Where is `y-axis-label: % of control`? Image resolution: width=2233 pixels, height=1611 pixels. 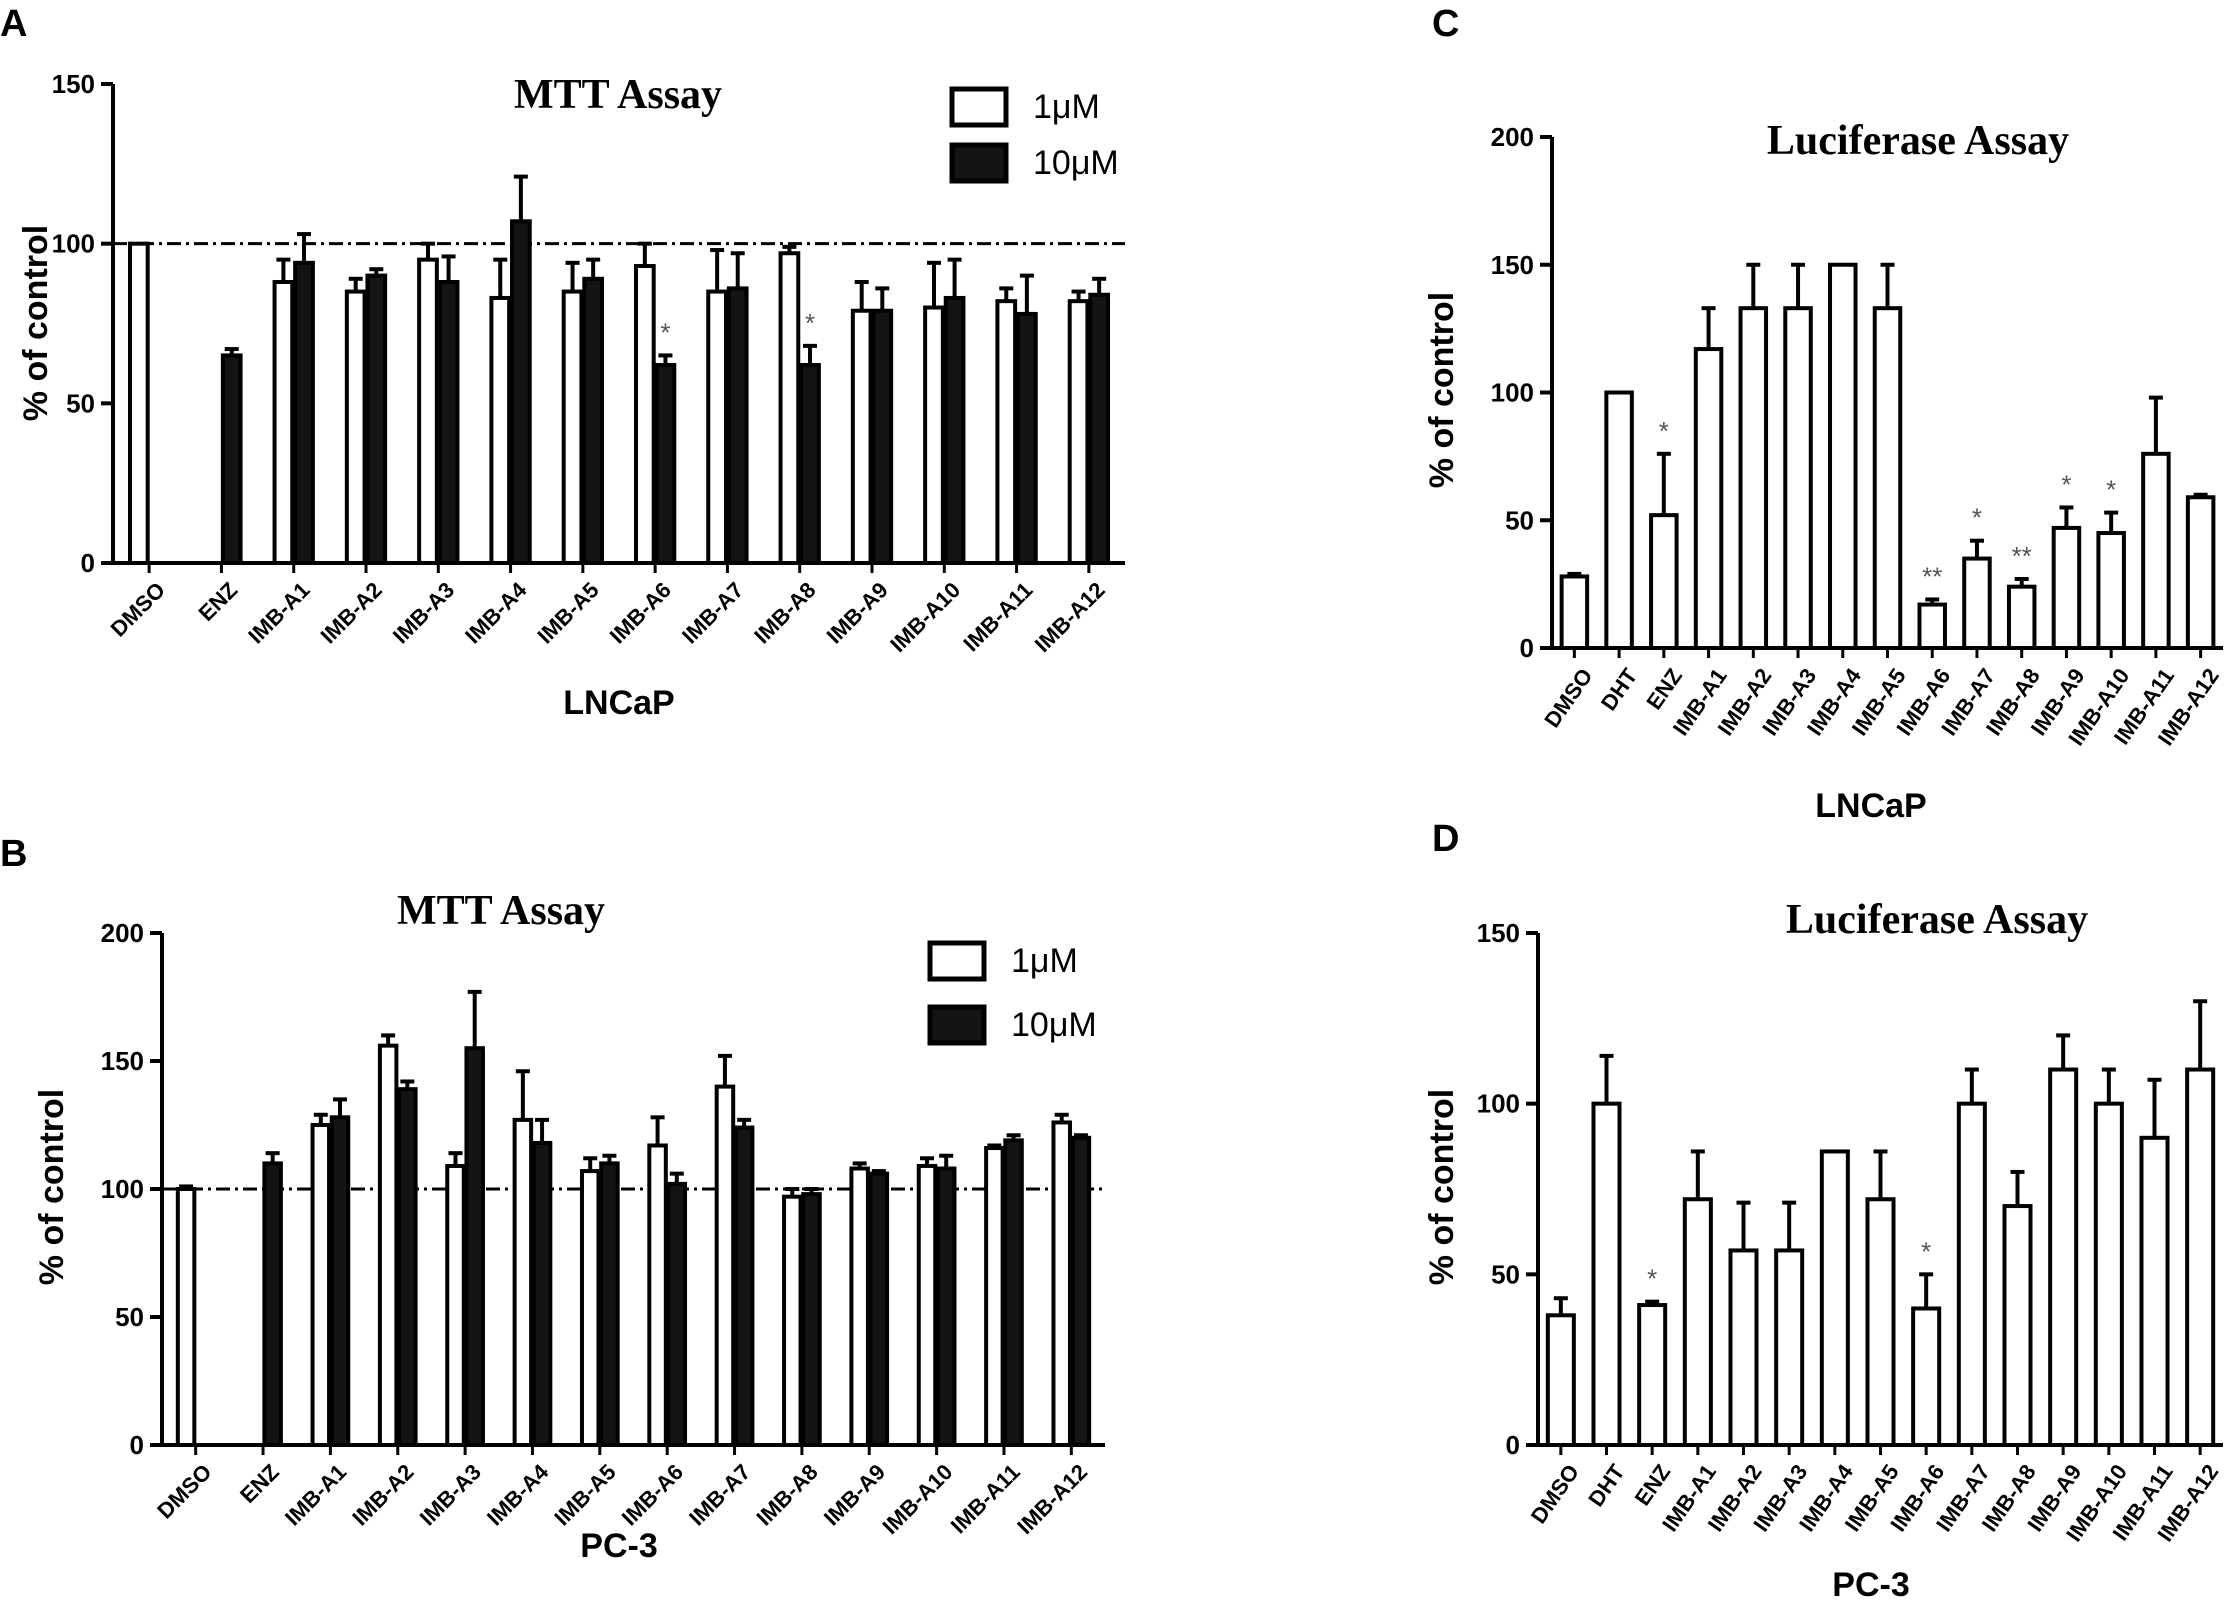
y-axis-label: % of control is located at coordinates (36, 323).